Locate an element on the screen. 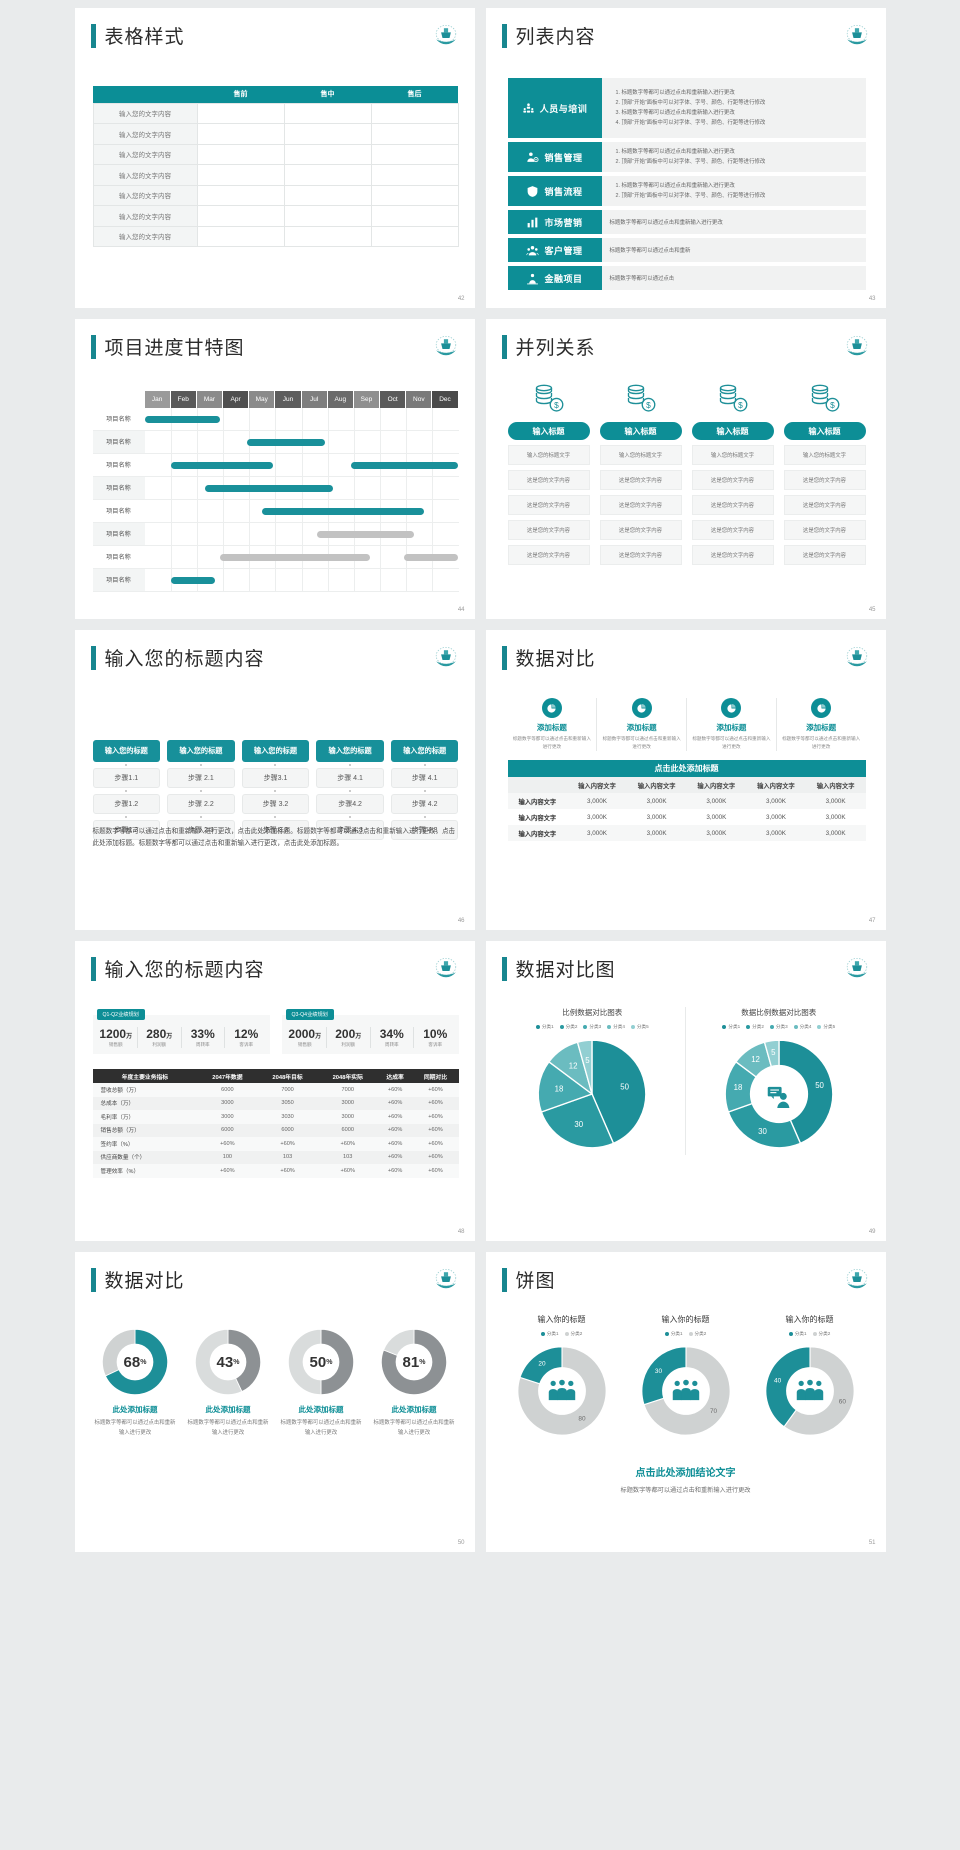 This screenshot has width=960, height=1850. step-cell: 步骤1.3 is located at coordinates (126, 830).